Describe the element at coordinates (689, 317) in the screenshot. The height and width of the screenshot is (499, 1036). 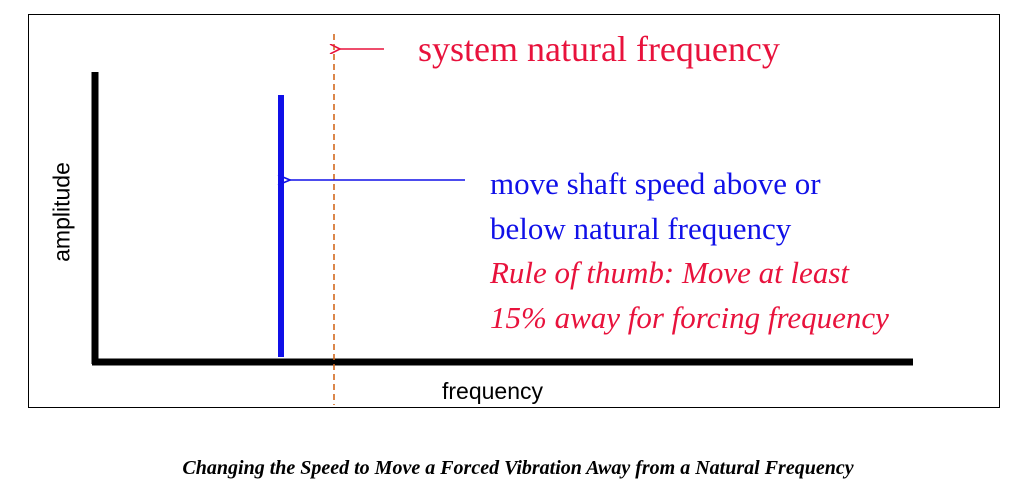
I see `rule-of-thumb-line2: 15% away for forcing frequency` at that location.